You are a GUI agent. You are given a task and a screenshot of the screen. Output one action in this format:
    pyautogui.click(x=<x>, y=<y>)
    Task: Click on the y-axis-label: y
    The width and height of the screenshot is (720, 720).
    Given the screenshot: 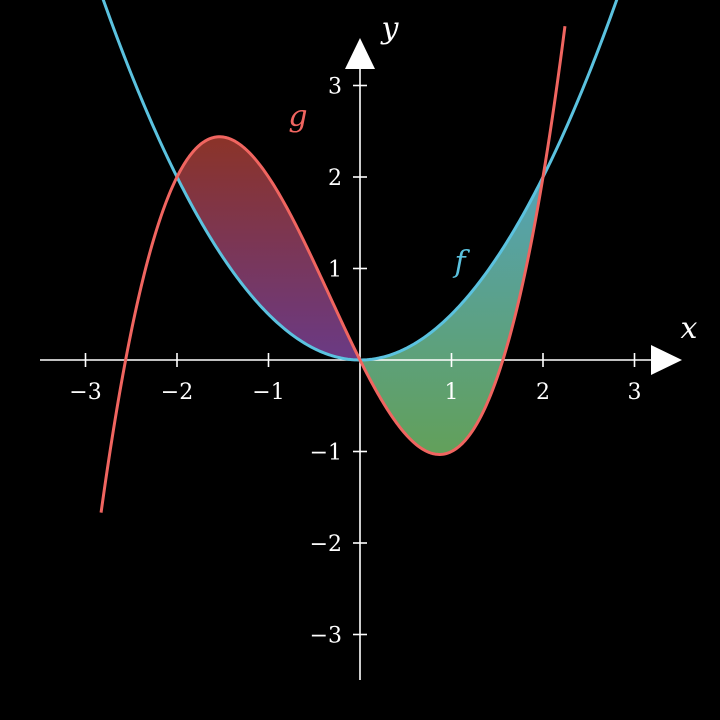 What is the action you would take?
    pyautogui.click(x=390, y=28)
    